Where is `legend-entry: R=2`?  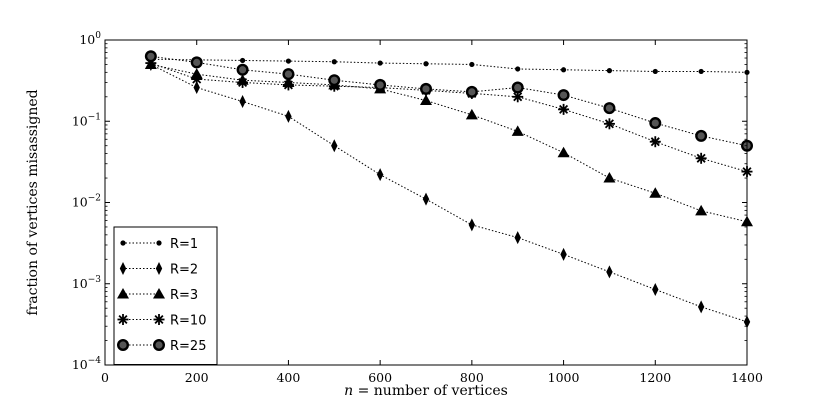
legend-entry: R=2 is located at coordinates (158, 270).